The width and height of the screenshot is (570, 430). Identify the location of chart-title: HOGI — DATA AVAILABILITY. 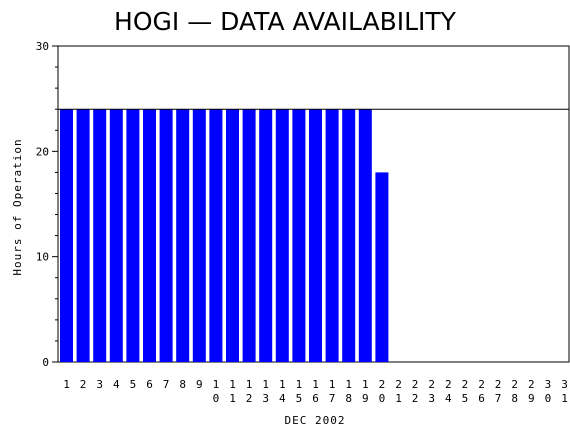
(285, 21).